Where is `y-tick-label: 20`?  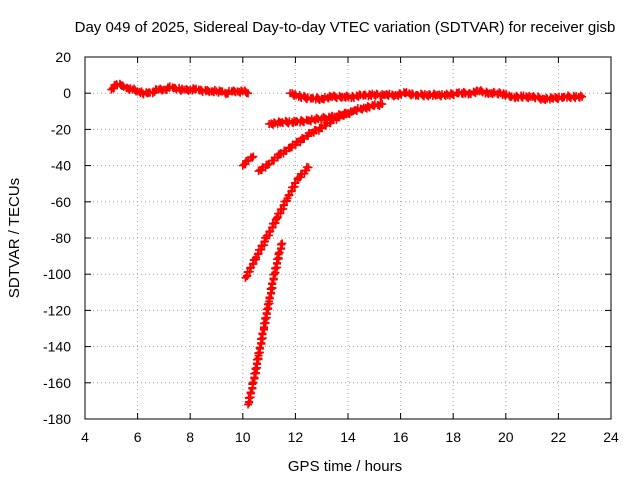 y-tick-label: 20 is located at coordinates (63, 57).